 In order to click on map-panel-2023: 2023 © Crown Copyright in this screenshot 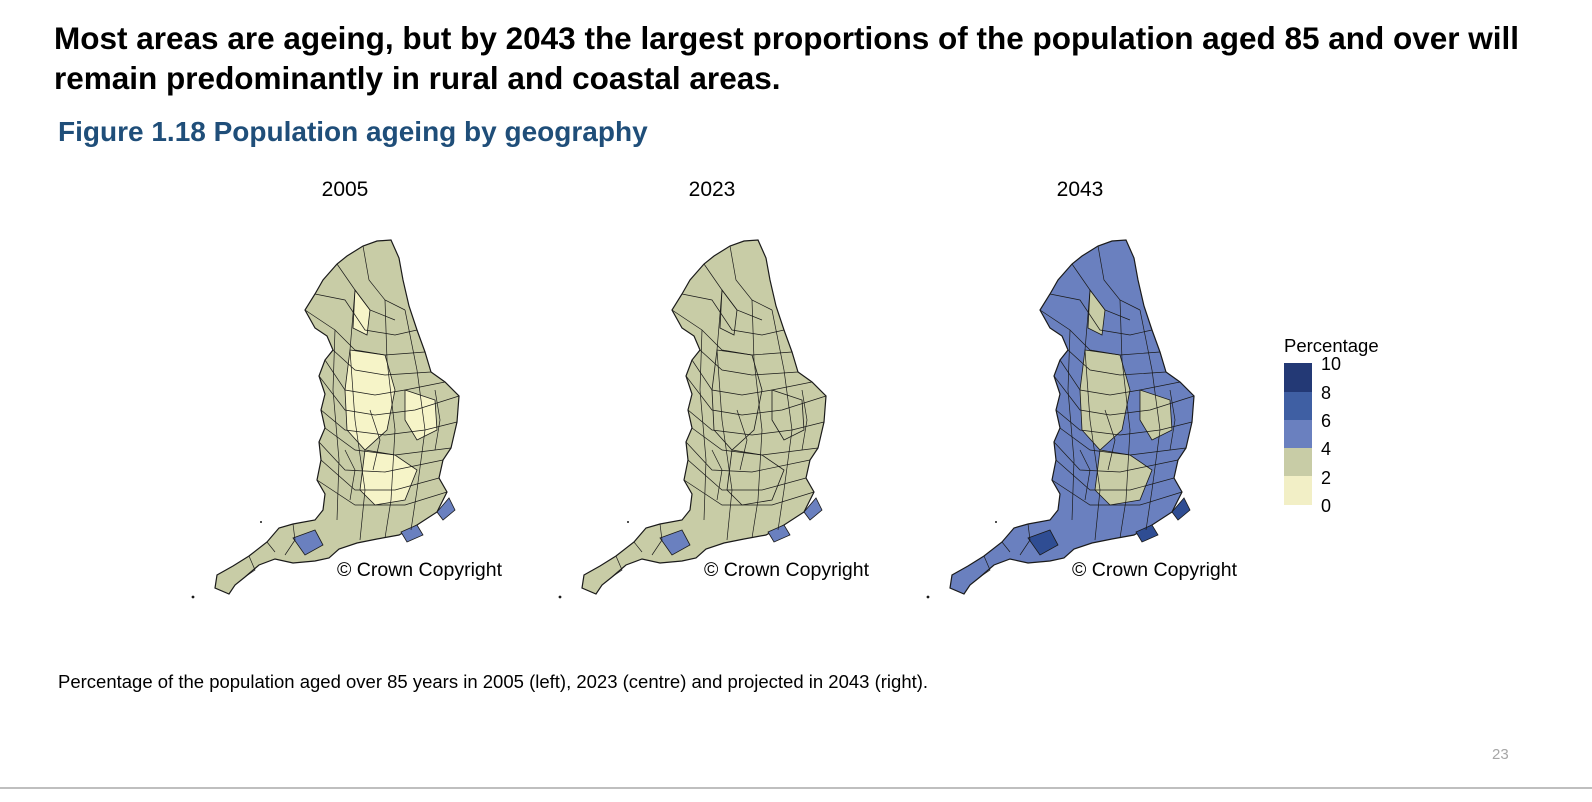, I will do `click(706, 399)`.